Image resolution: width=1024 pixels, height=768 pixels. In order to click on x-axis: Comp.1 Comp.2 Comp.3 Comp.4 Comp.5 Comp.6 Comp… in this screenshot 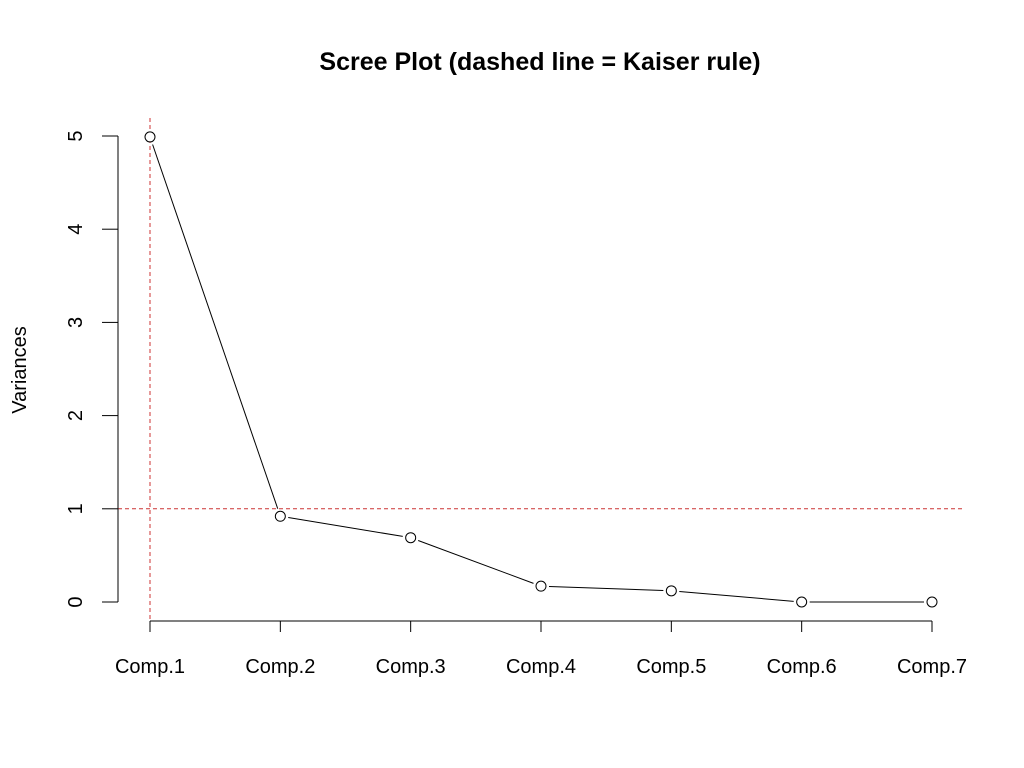, I will do `click(541, 649)`.